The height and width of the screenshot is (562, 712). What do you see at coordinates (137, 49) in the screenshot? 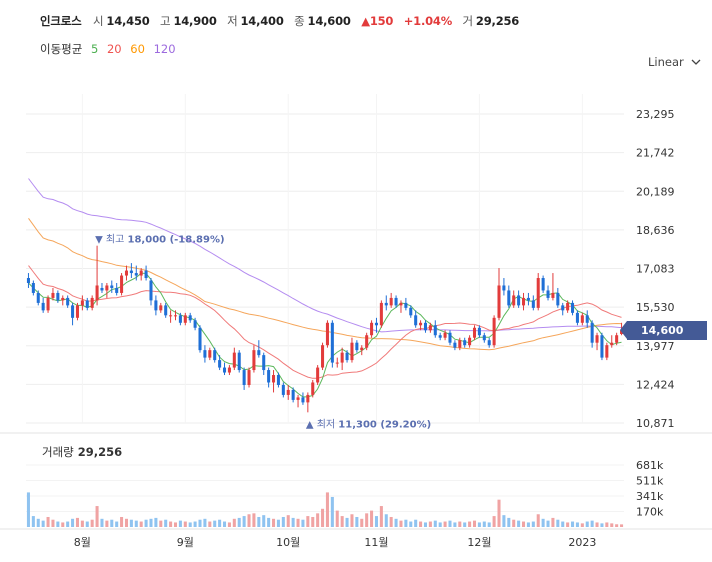
I see `ma-60-label: 60` at bounding box center [137, 49].